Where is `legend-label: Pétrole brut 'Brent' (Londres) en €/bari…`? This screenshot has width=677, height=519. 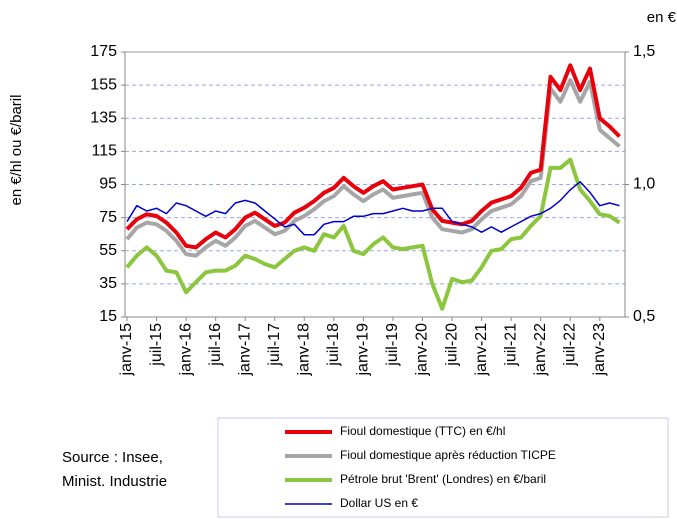 legend-label: Pétrole brut 'Brent' (Londres) en €/bari… is located at coordinates (443, 479).